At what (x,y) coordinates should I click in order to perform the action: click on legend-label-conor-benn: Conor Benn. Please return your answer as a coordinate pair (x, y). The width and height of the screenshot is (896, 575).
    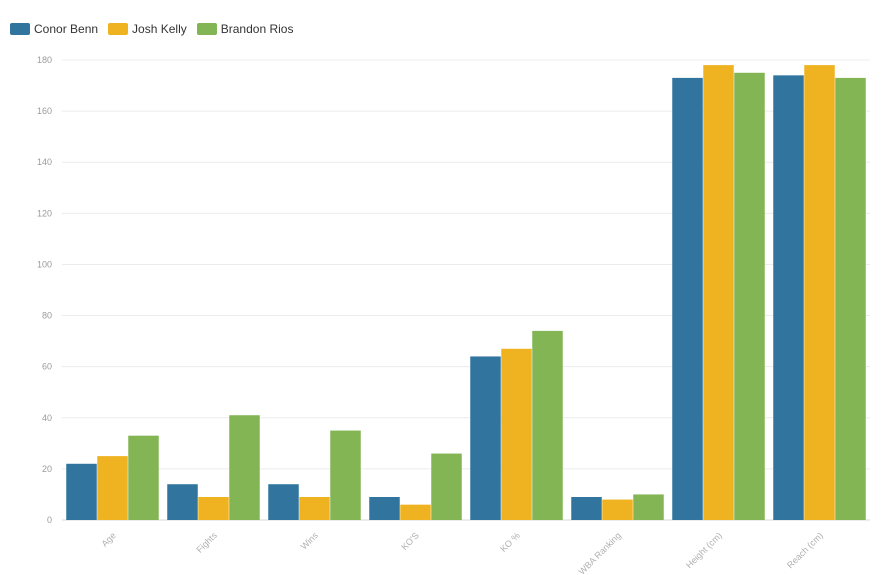
    Looking at the image, I should click on (66, 29).